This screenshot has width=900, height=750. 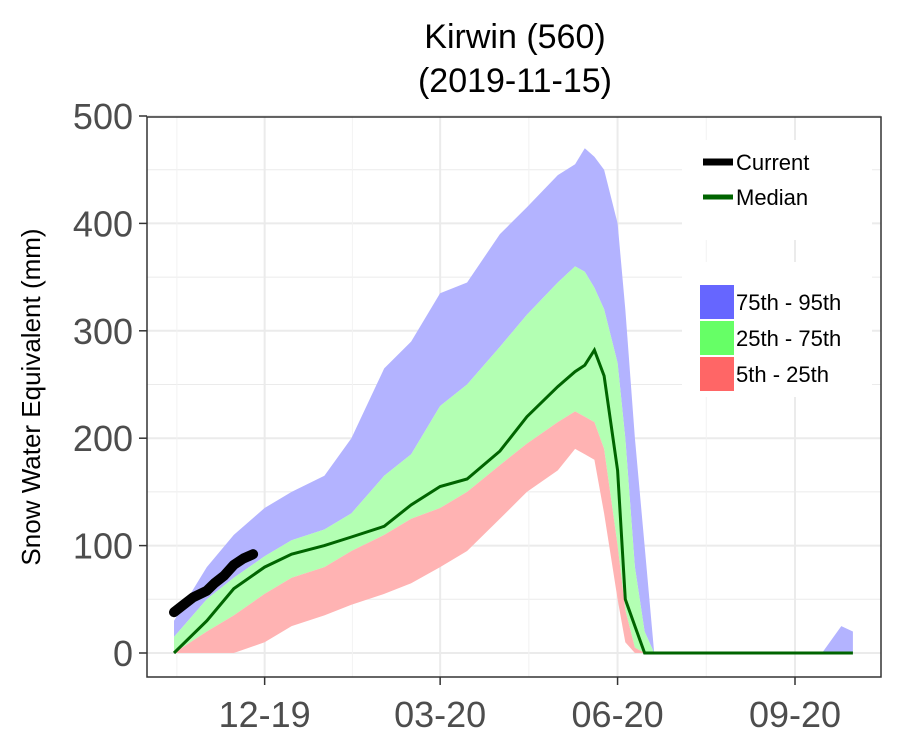 I want to click on current-series-line, so click(x=214, y=583).